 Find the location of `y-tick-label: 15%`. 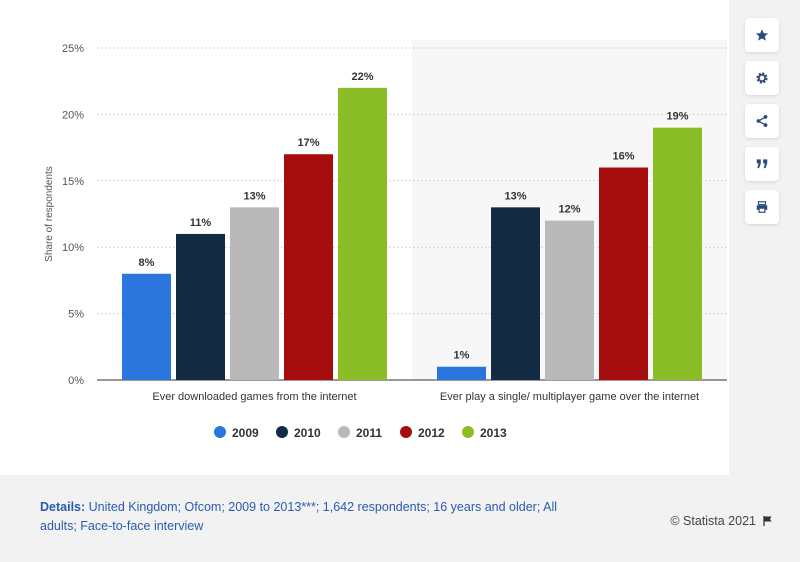

y-tick-label: 15% is located at coordinates (73, 182).